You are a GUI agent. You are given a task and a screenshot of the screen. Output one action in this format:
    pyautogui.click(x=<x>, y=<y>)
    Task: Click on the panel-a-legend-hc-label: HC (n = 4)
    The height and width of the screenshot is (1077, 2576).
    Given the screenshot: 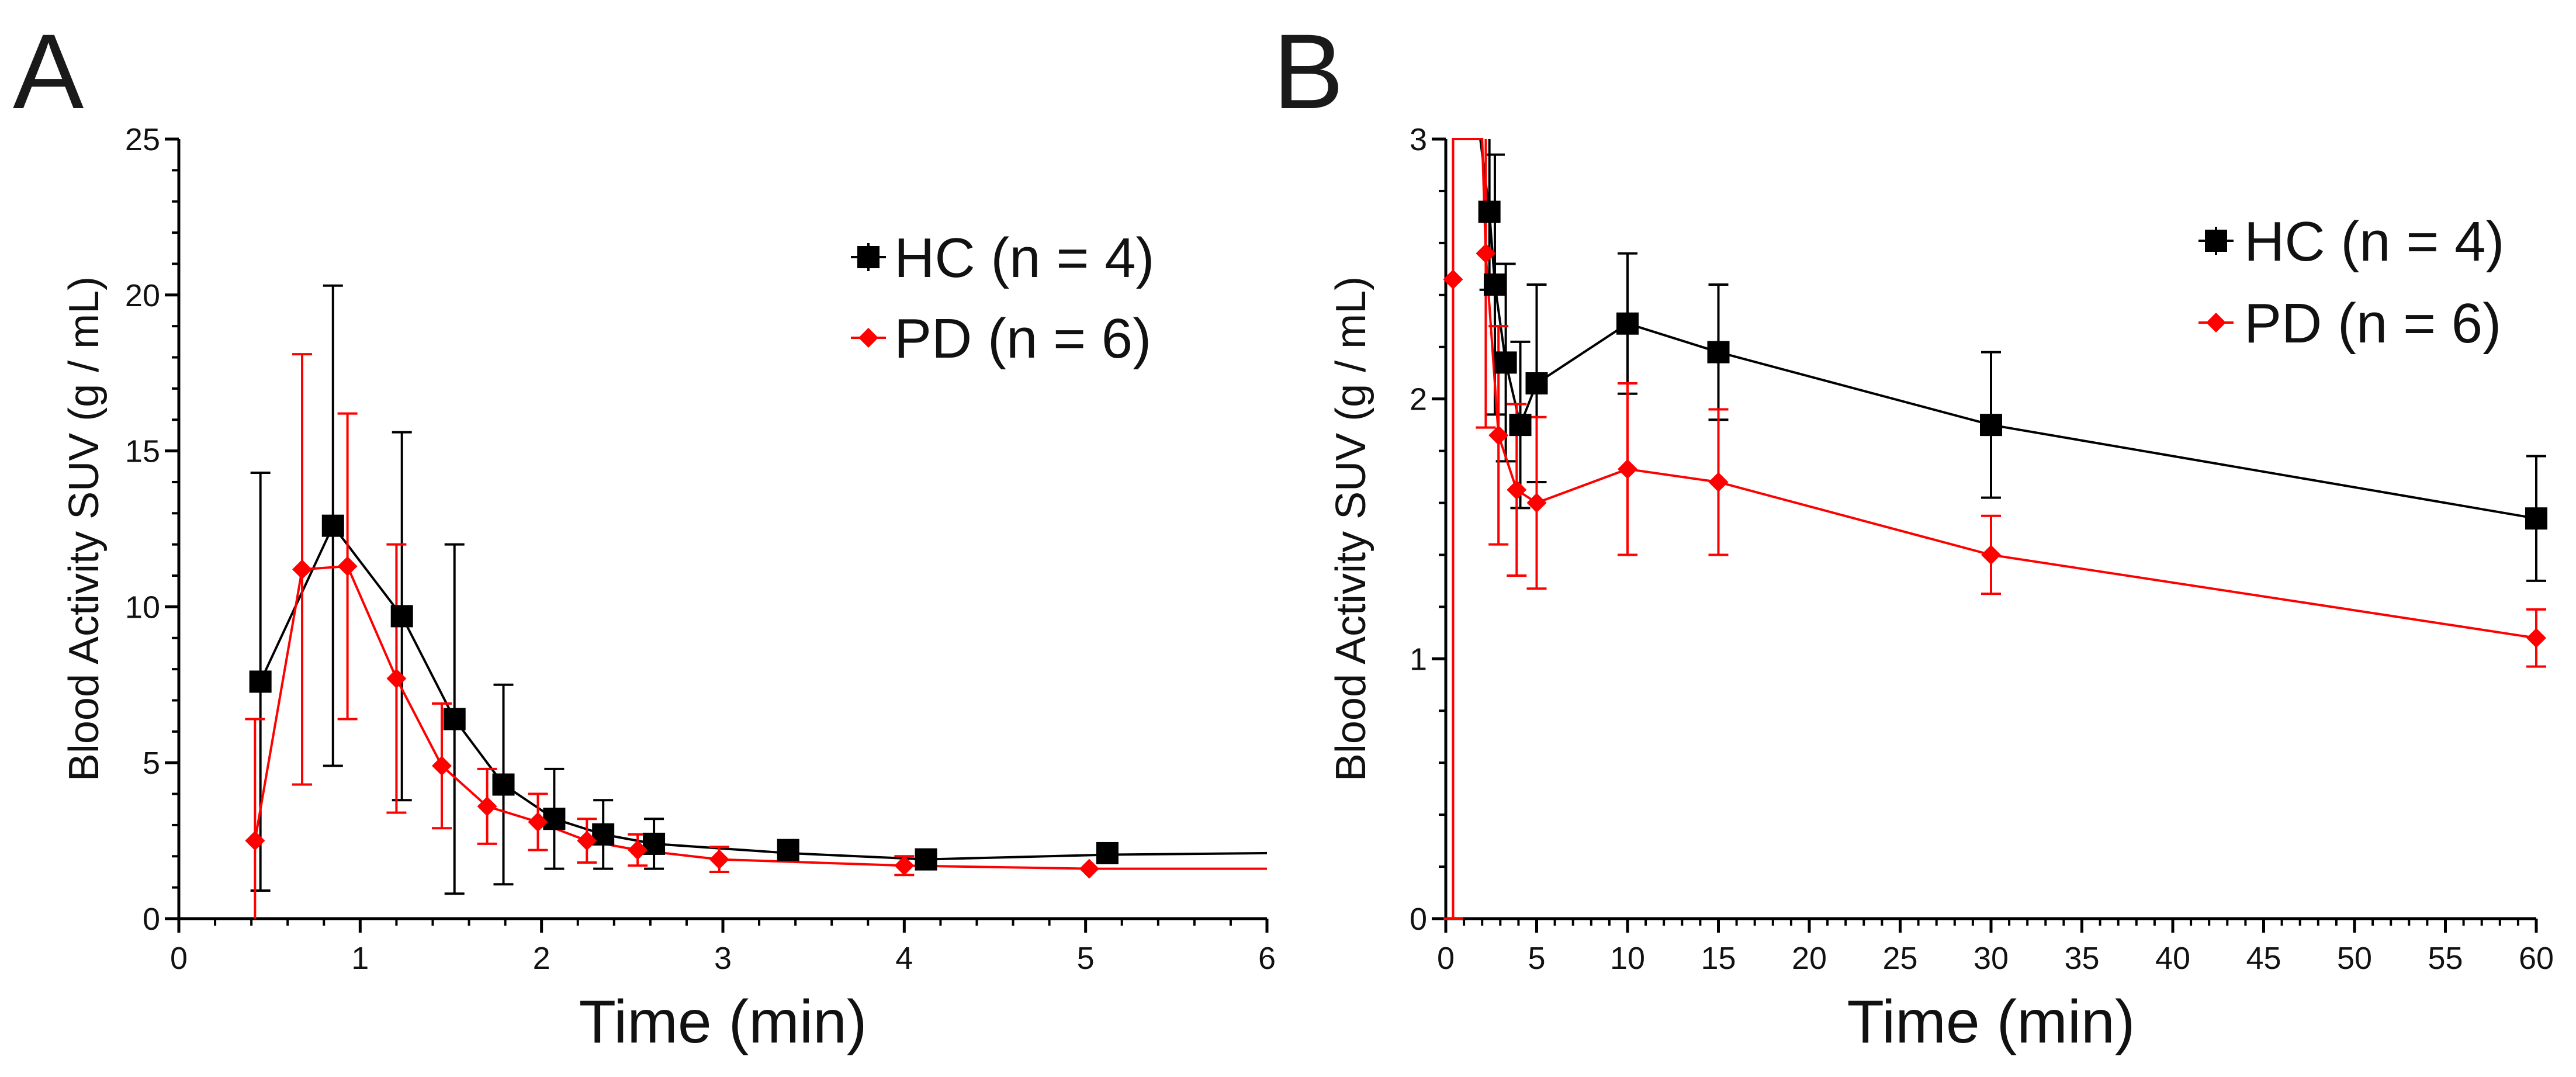 What is the action you would take?
    pyautogui.click(x=1024, y=258)
    